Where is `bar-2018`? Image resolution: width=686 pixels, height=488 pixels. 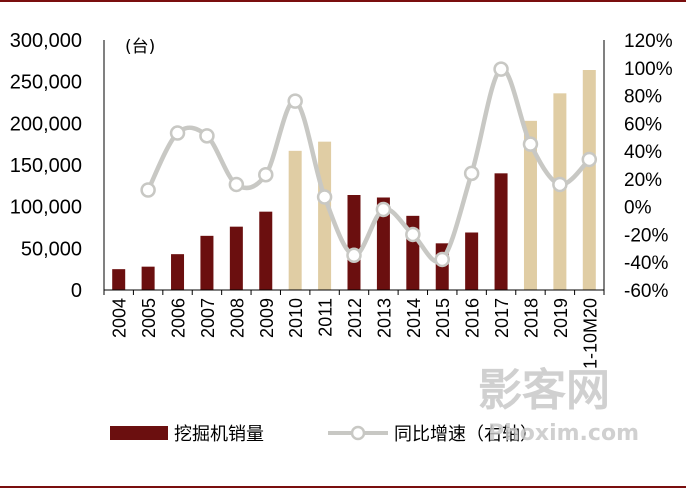 bar-2018 is located at coordinates (530, 205).